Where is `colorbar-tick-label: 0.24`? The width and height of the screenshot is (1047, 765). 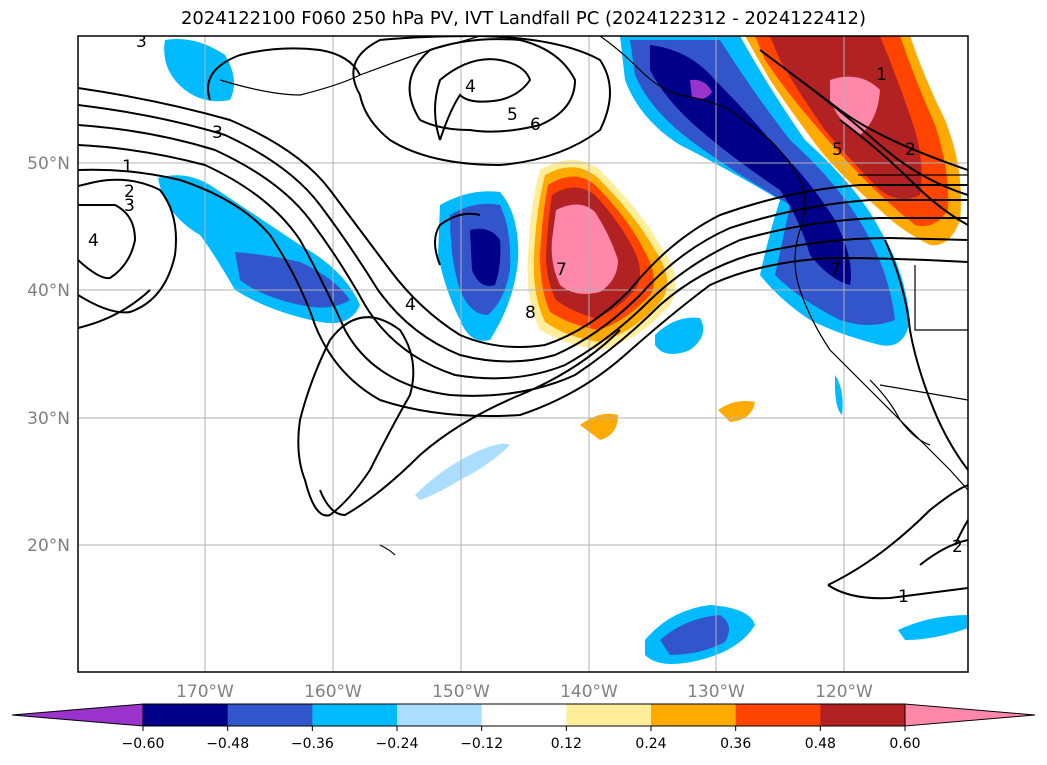 colorbar-tick-label: 0.24 is located at coordinates (650, 744).